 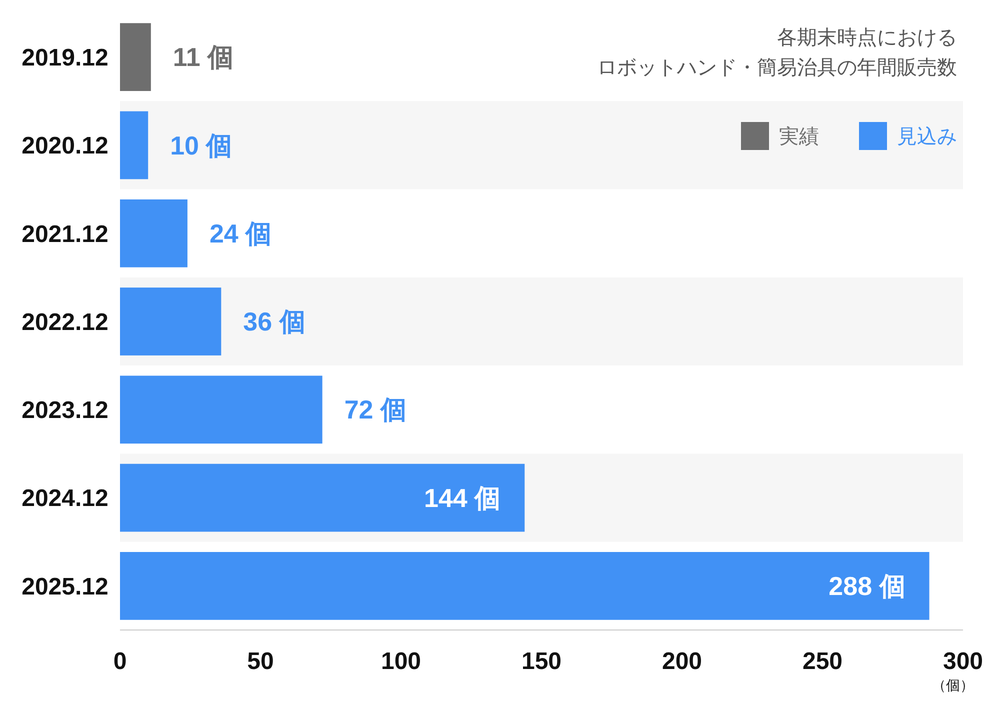 I want to click on data-label: 72 個, so click(x=375, y=409).